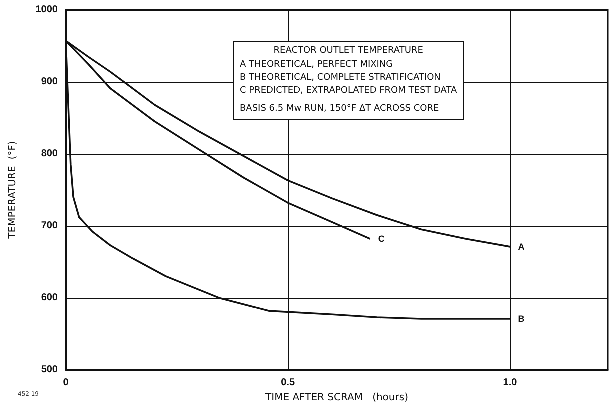 The image size is (613, 408). Describe the element at coordinates (522, 247) in the screenshot. I see `series-label: A` at that location.